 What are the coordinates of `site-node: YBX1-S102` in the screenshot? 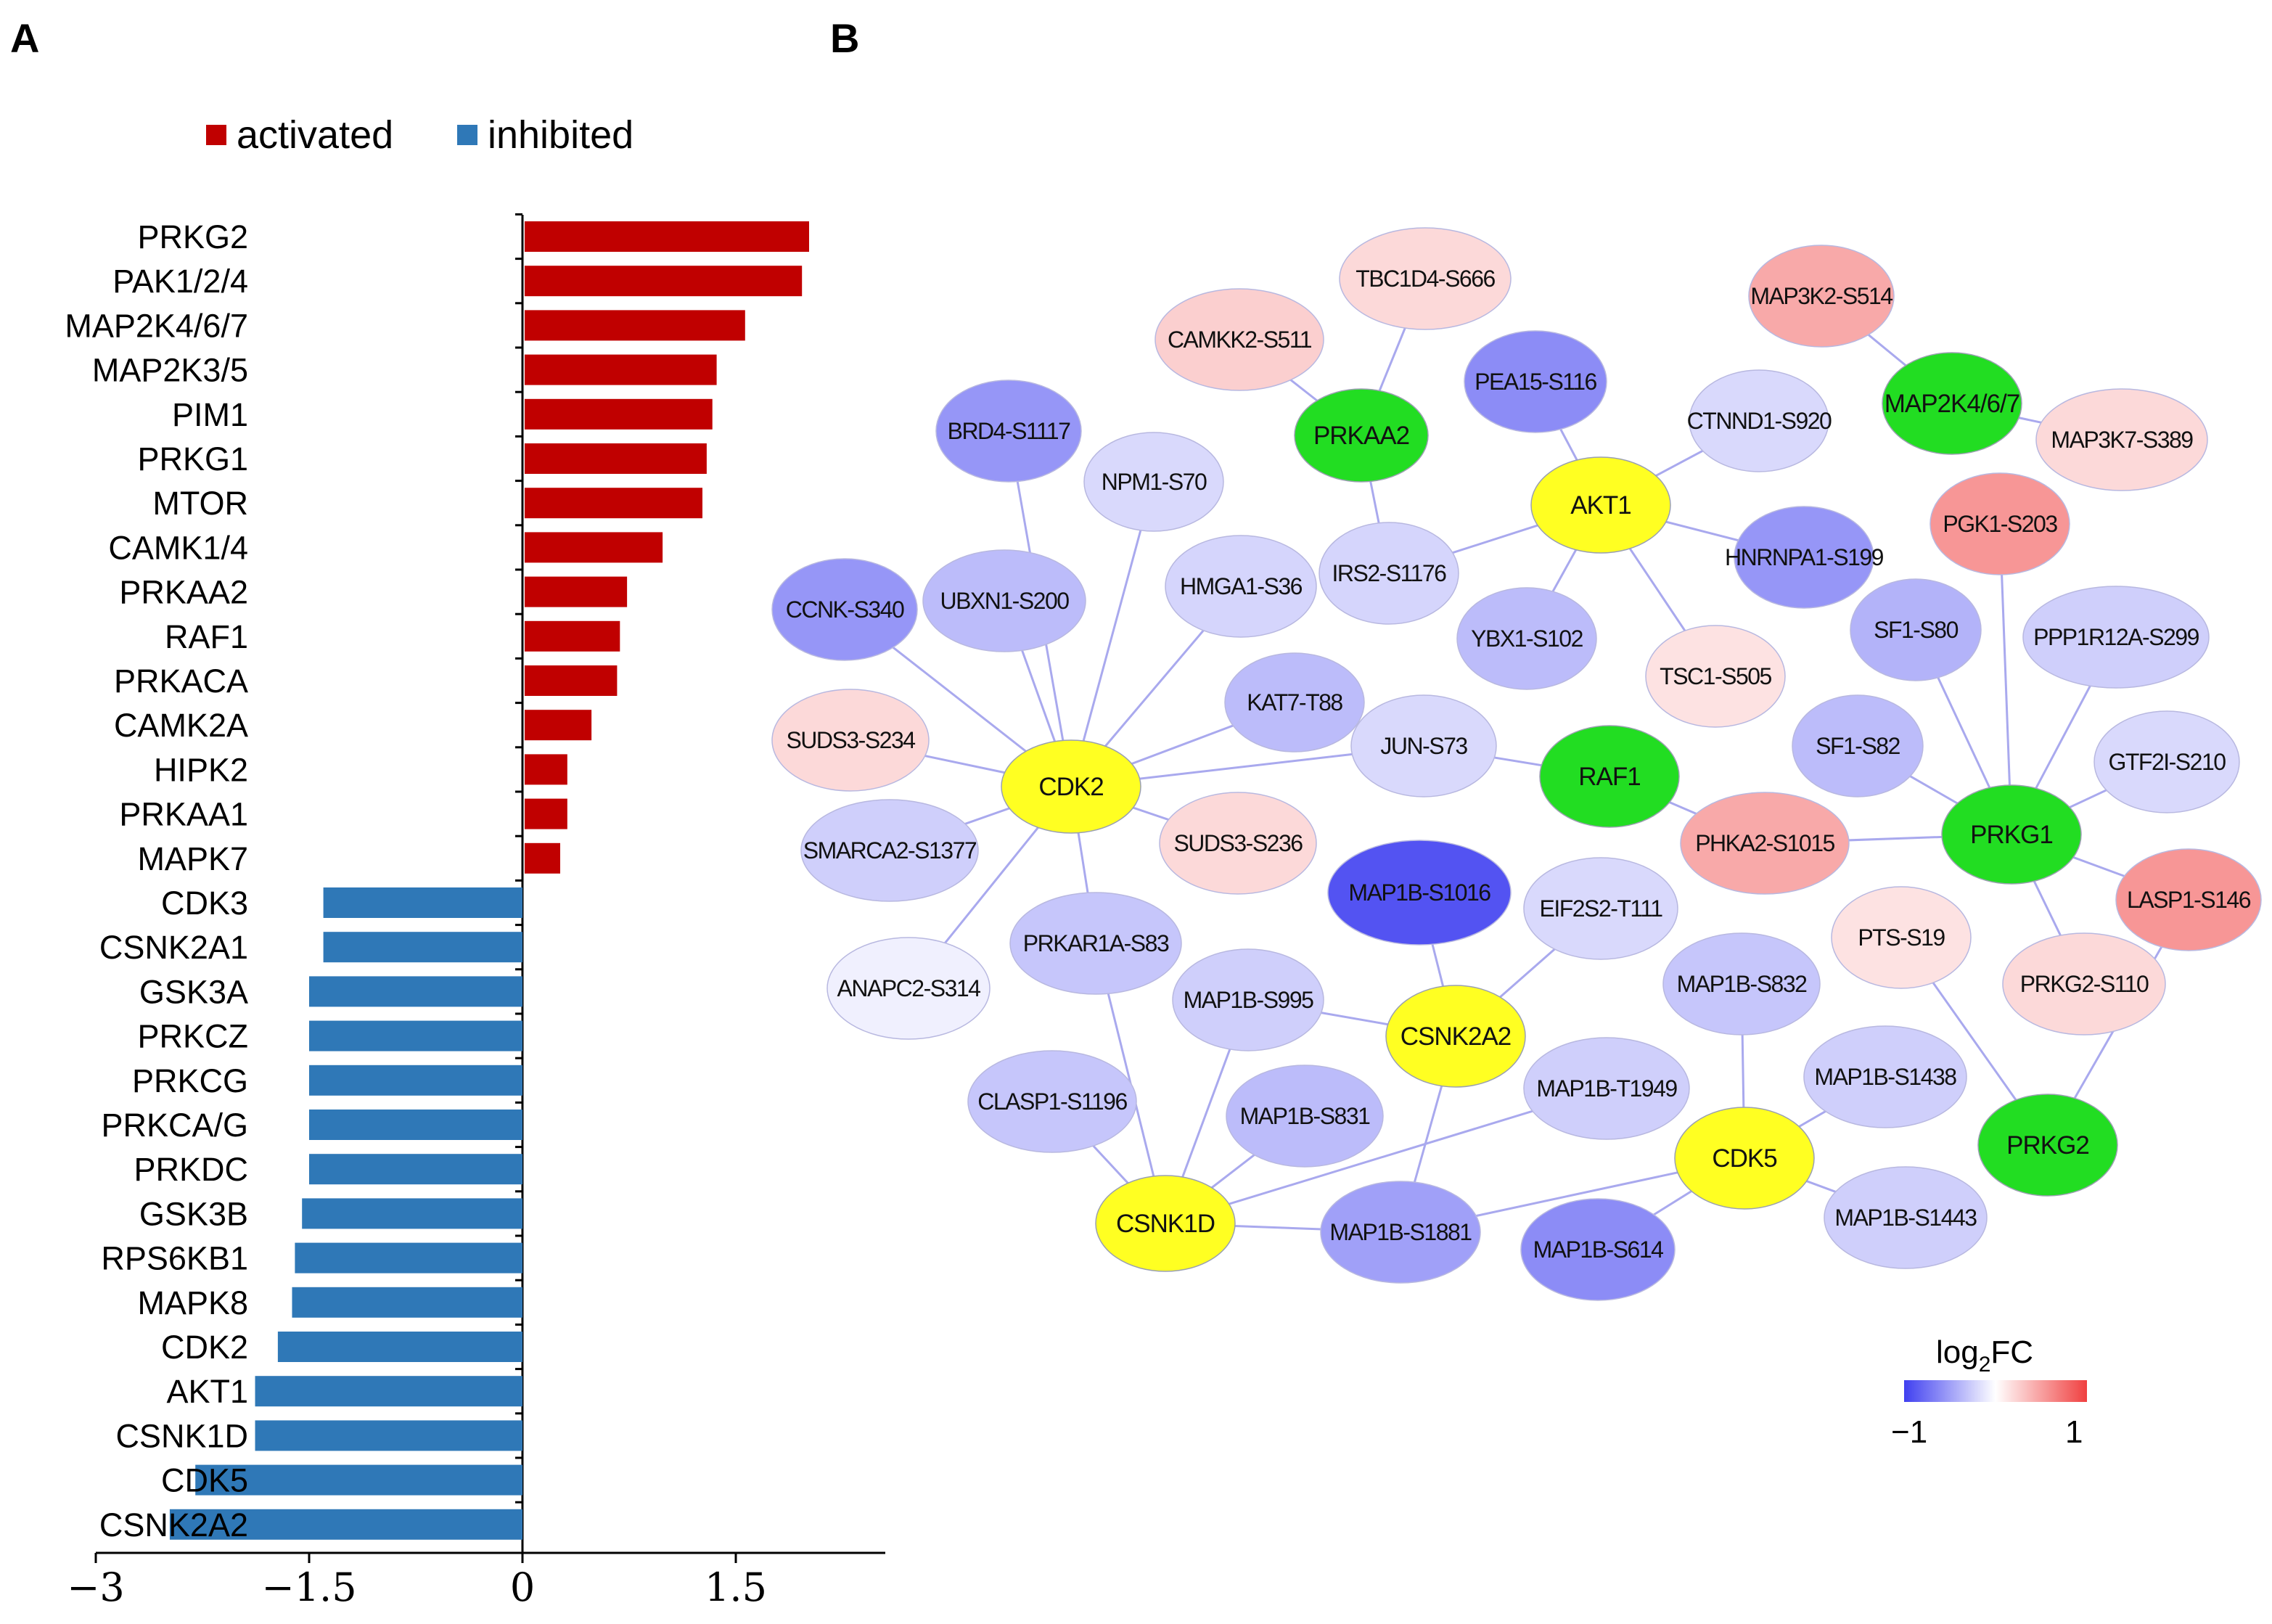 It's located at (1526, 638).